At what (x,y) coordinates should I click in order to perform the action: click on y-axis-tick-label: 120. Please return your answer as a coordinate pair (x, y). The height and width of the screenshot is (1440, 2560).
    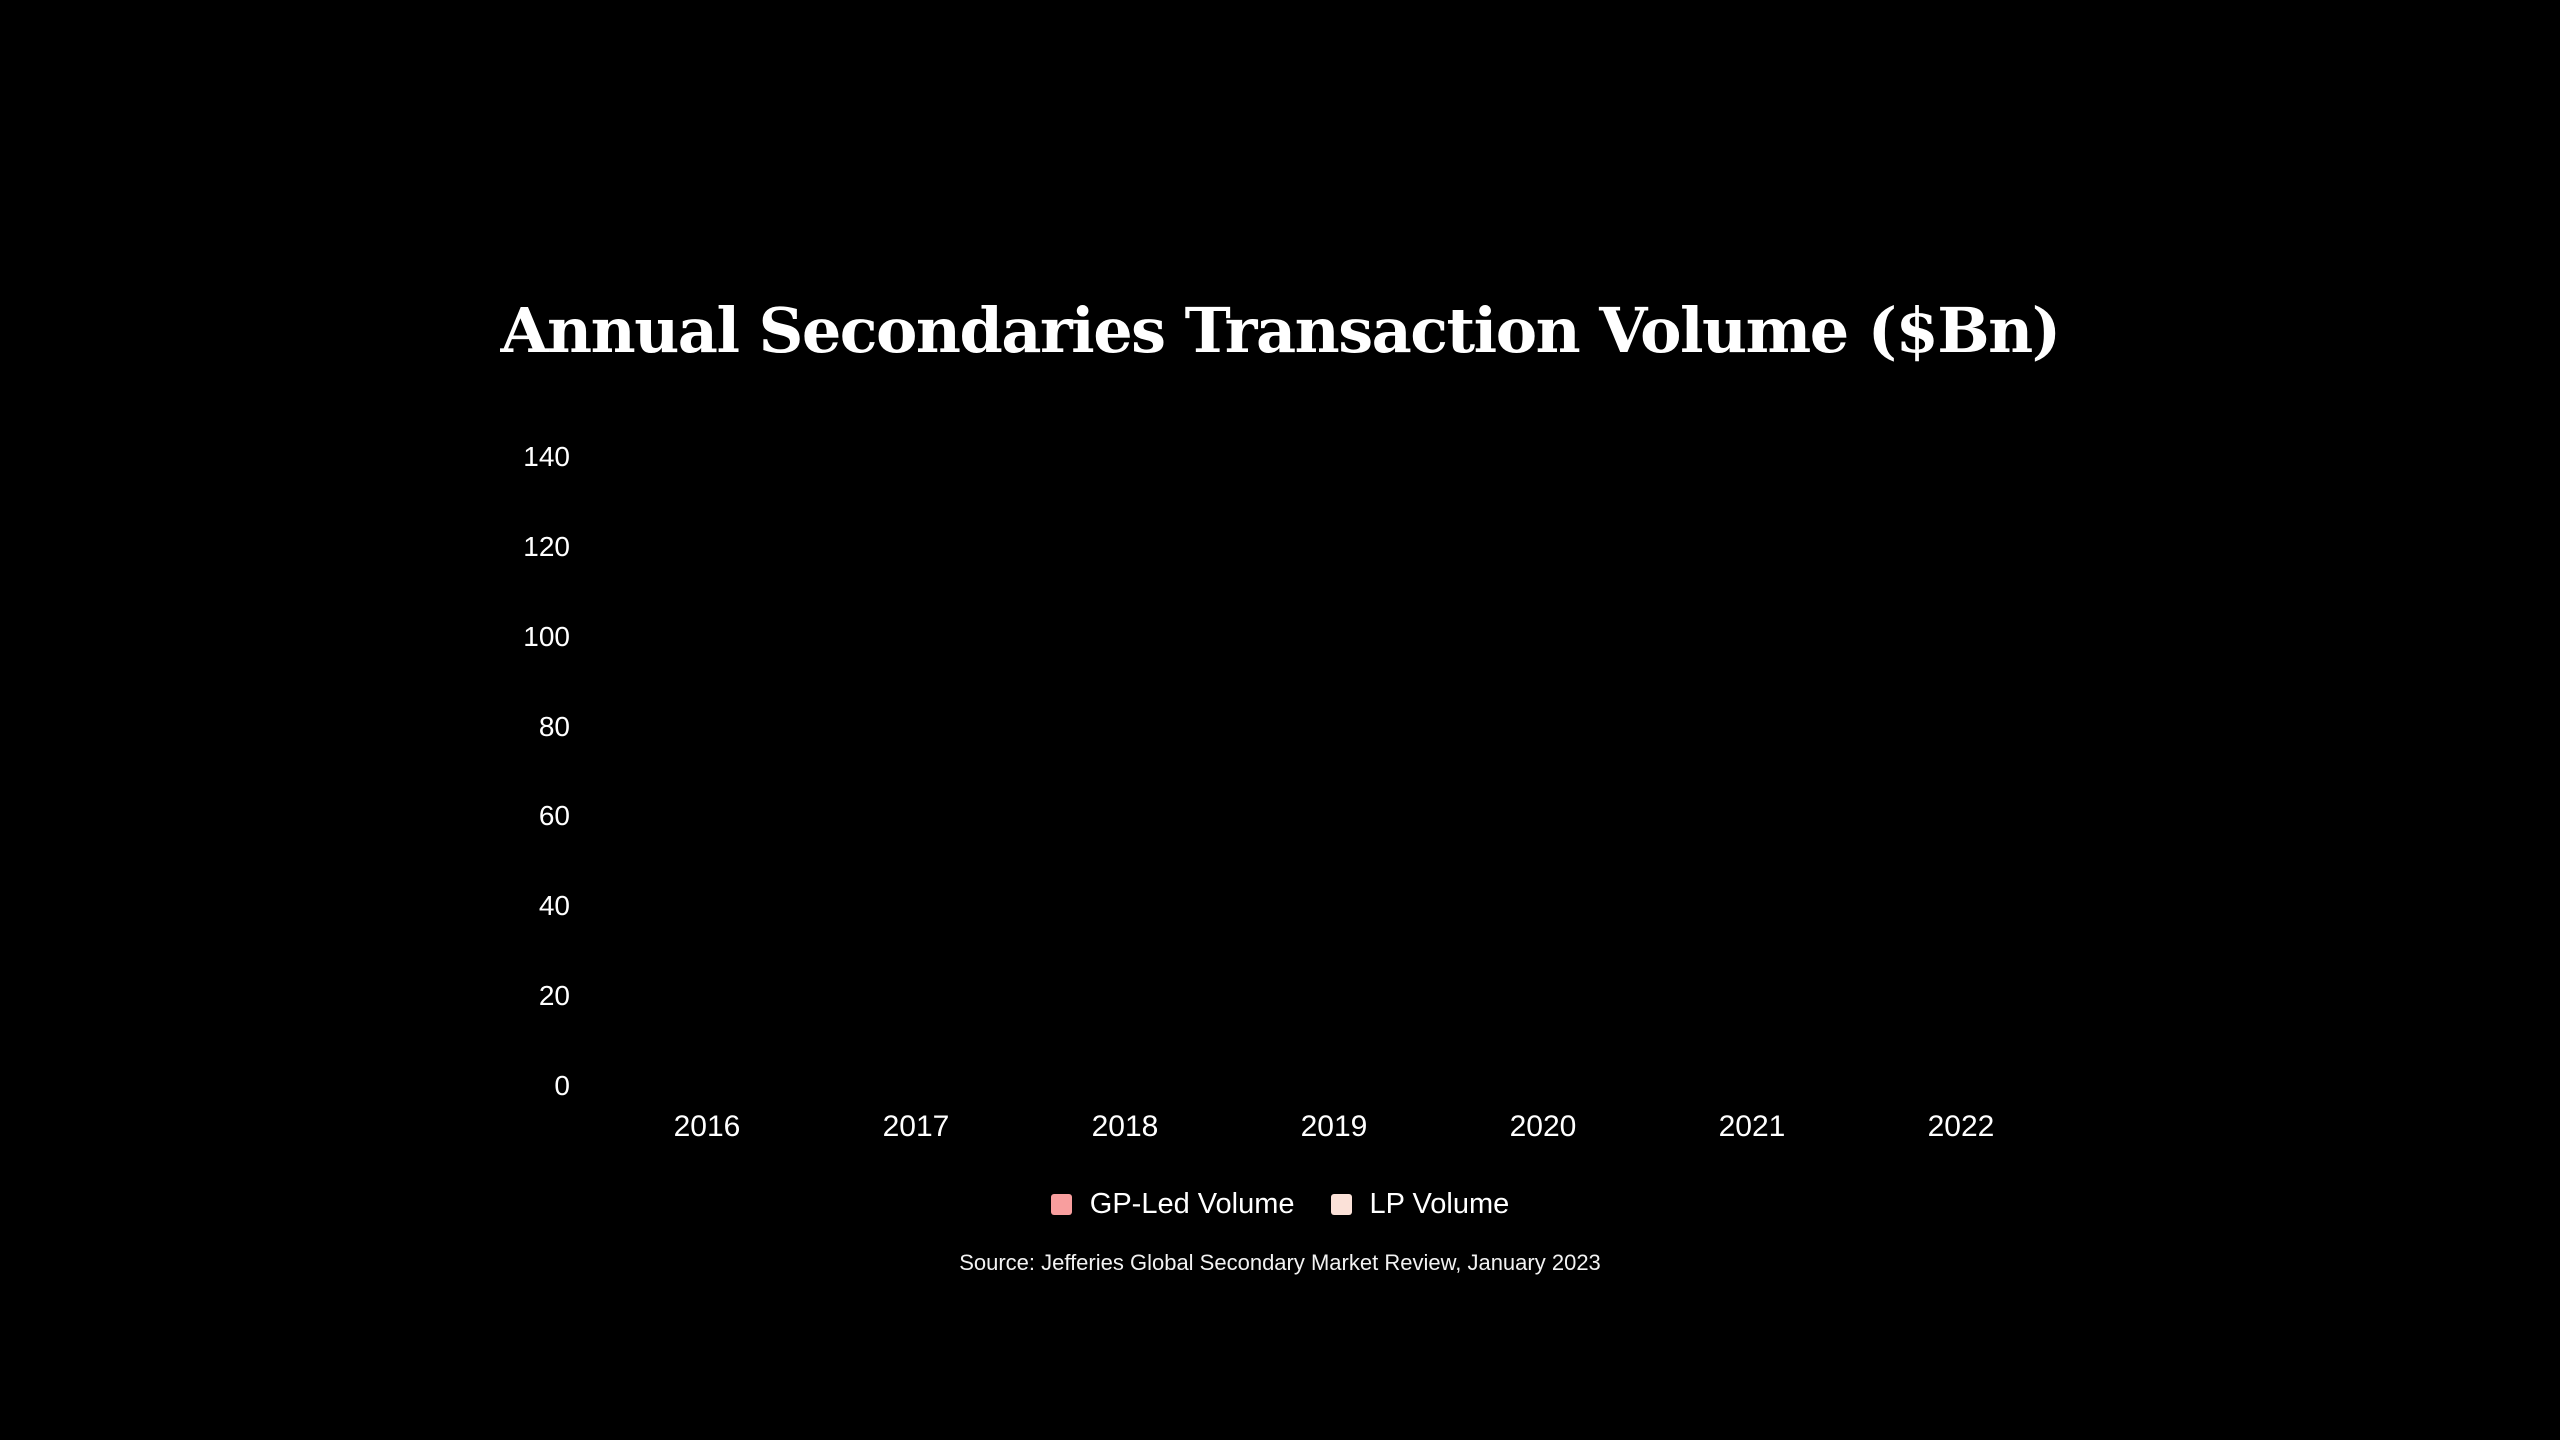
    Looking at the image, I should click on (546, 546).